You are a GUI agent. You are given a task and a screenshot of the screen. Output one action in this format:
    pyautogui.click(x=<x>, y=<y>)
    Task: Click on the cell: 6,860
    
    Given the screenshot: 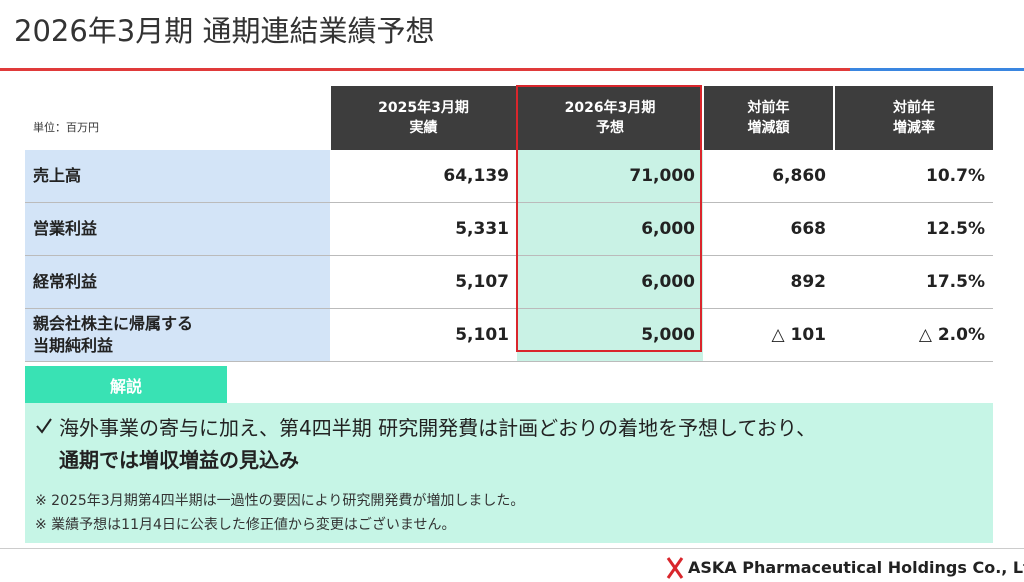 What is the action you would take?
    pyautogui.click(x=768, y=176)
    